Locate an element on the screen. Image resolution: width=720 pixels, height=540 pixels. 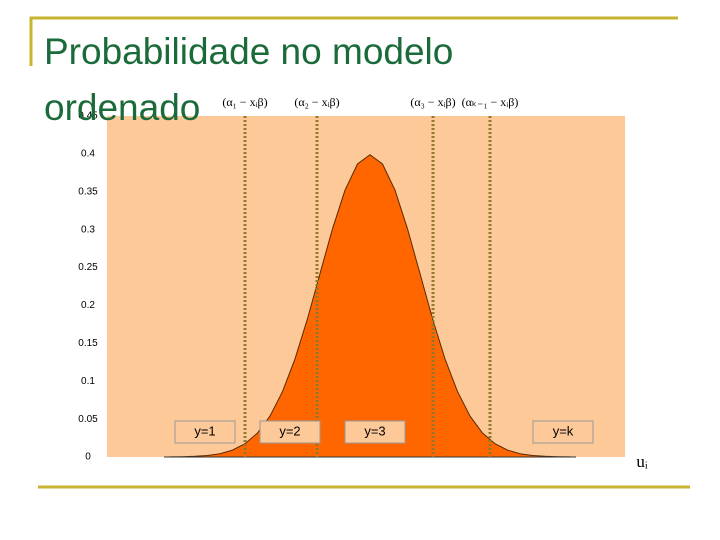
threshold-label: (α₂ − xᵢβ) is located at coordinates (316, 102).